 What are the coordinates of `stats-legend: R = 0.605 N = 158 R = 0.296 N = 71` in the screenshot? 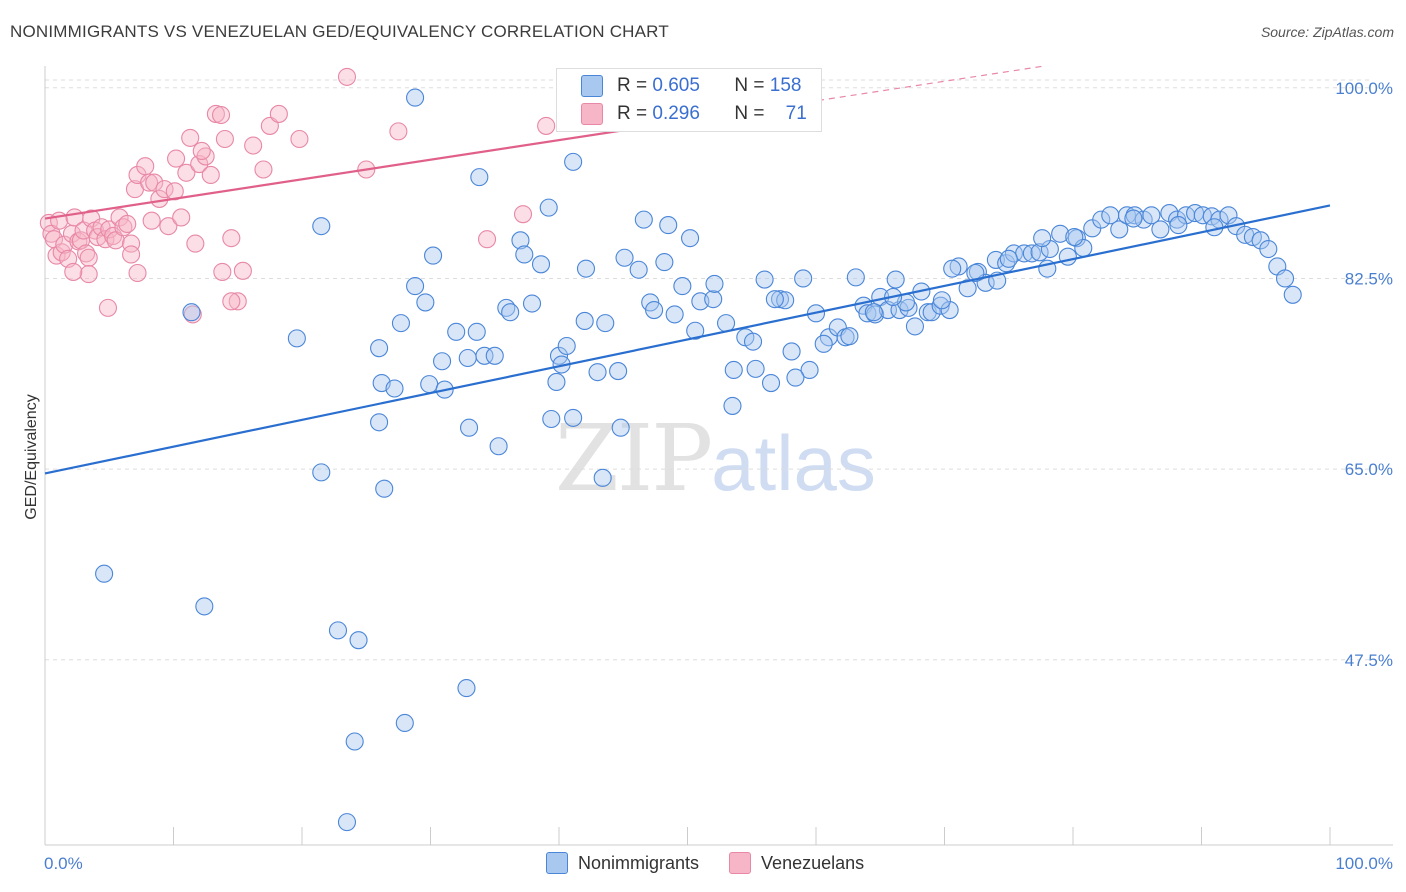 It's located at (689, 100).